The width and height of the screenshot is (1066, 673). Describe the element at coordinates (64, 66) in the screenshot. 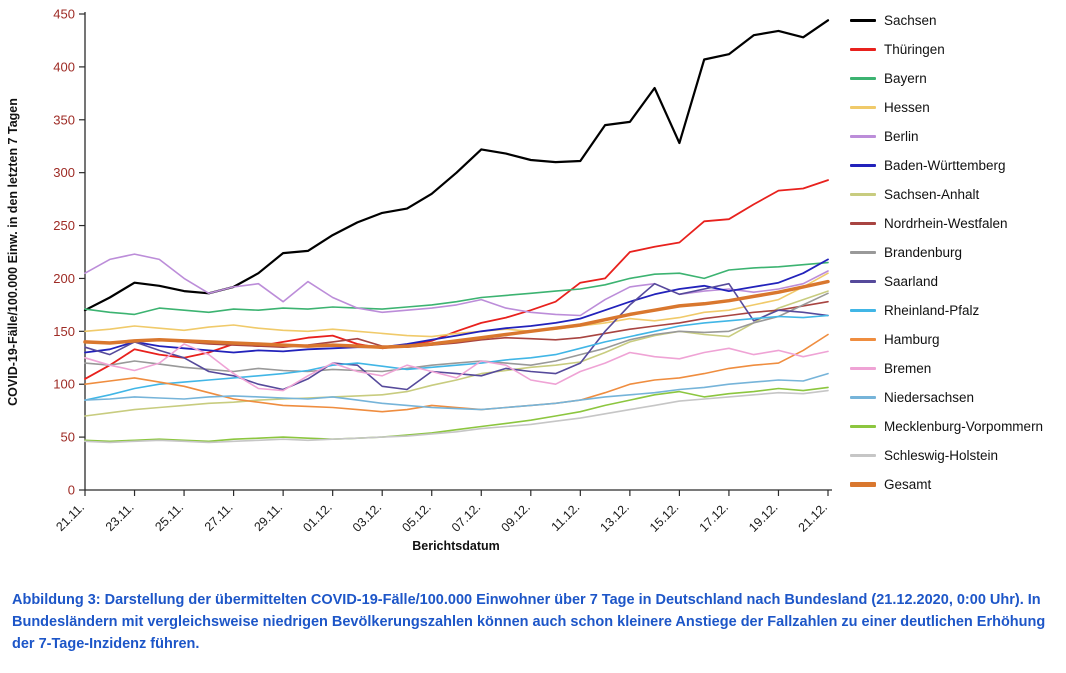

I see `y-tick-label: 400` at that location.